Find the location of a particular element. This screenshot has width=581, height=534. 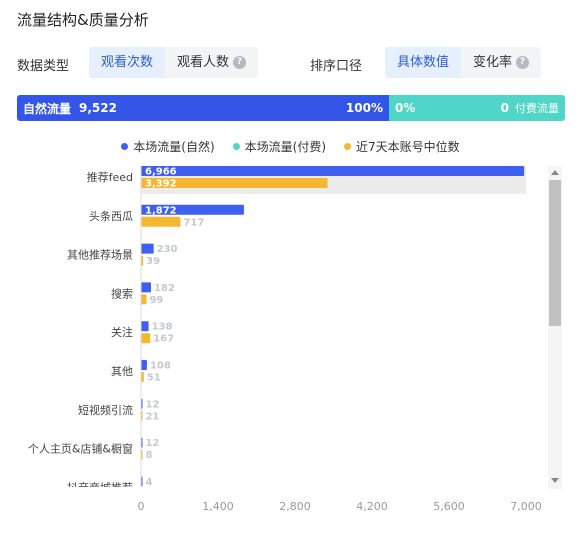

bar-value-label: 4 is located at coordinates (149, 482).